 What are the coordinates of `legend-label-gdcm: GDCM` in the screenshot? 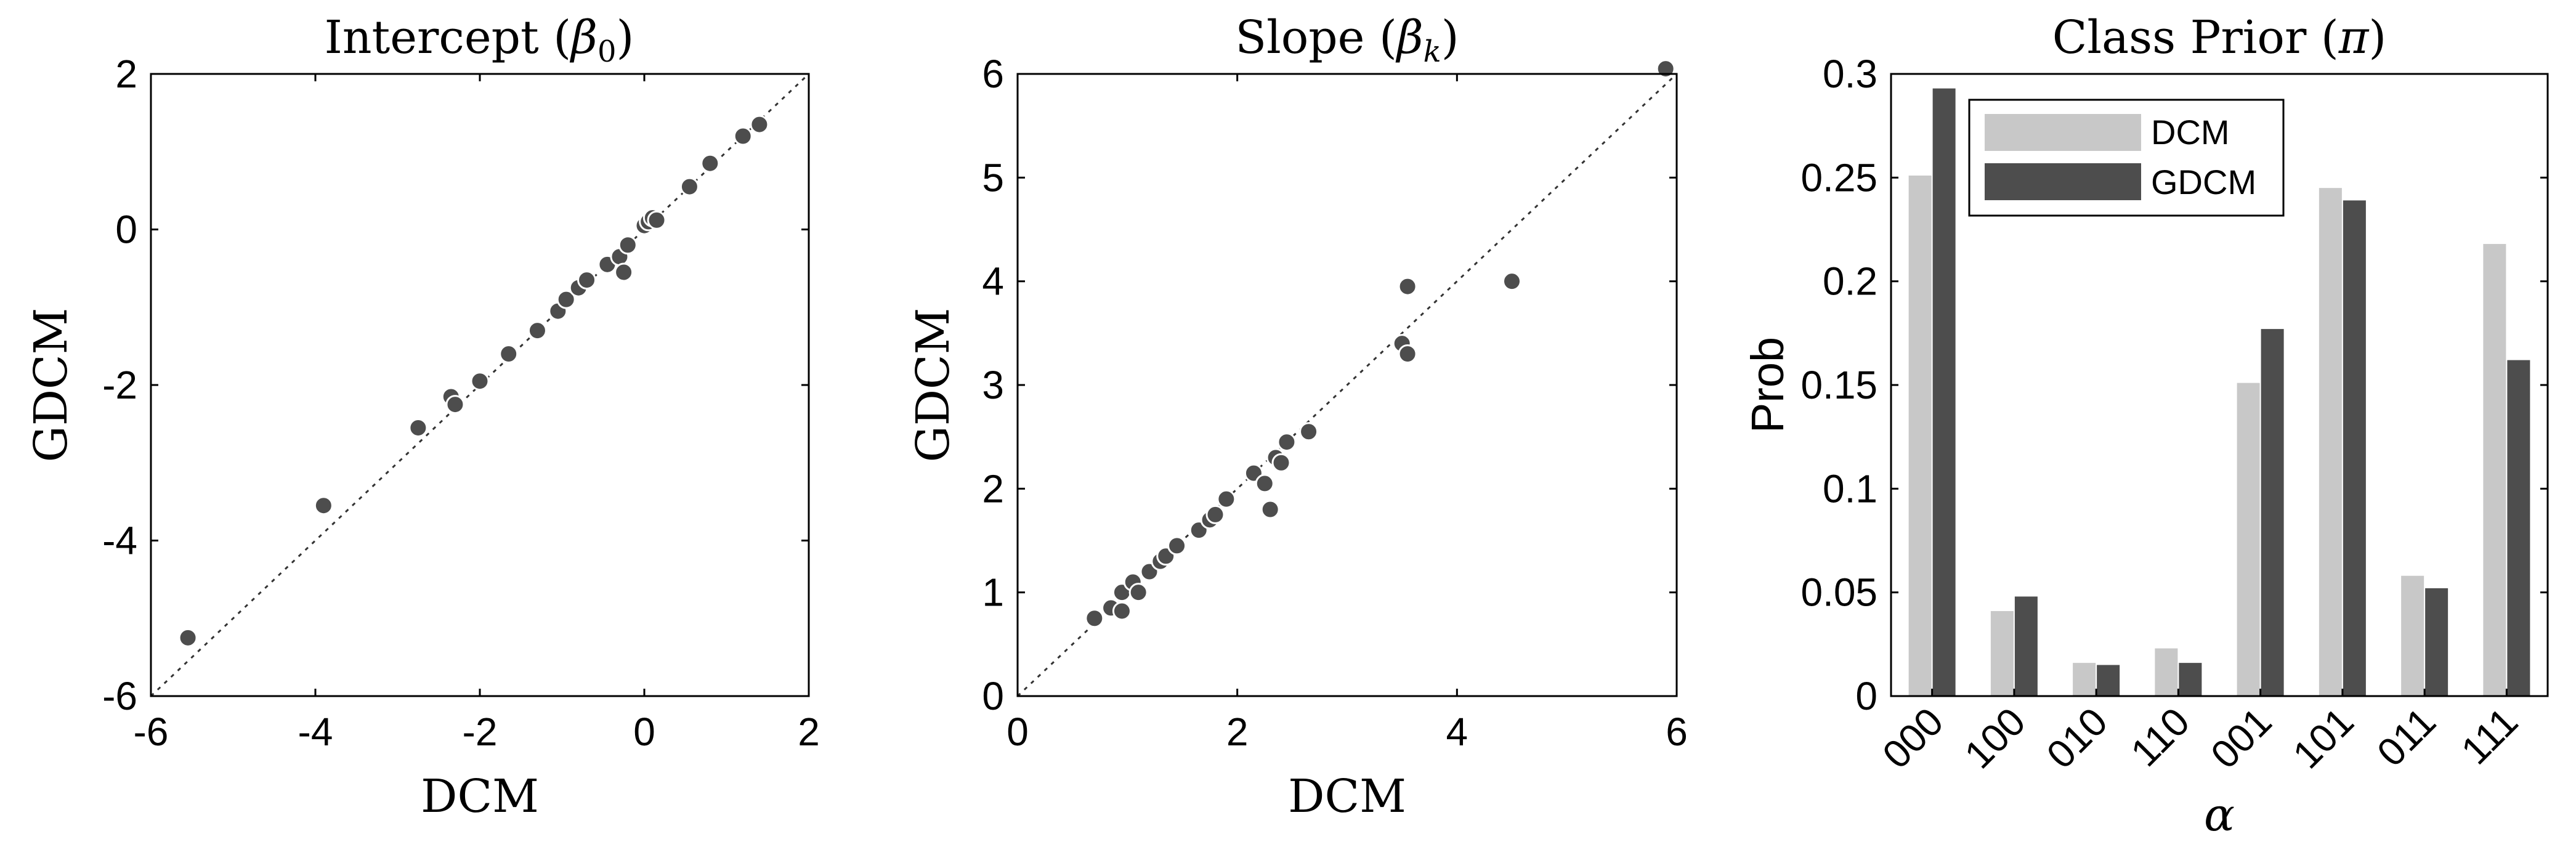 It's located at (2203, 182).